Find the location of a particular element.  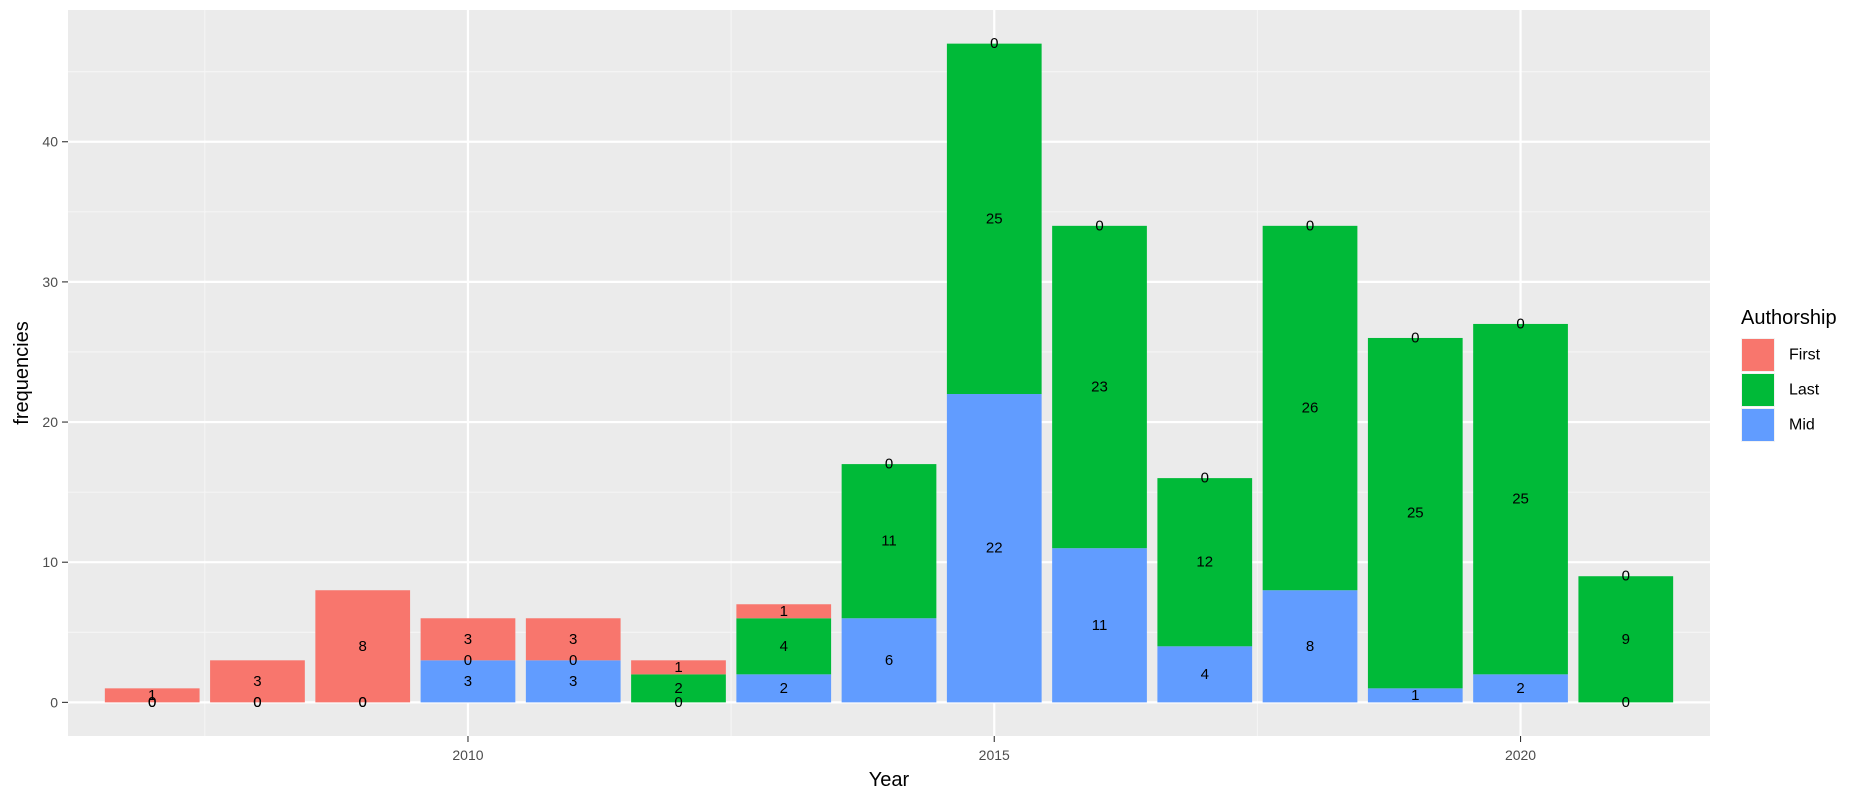

bar-mid-2010 is located at coordinates (468, 681).